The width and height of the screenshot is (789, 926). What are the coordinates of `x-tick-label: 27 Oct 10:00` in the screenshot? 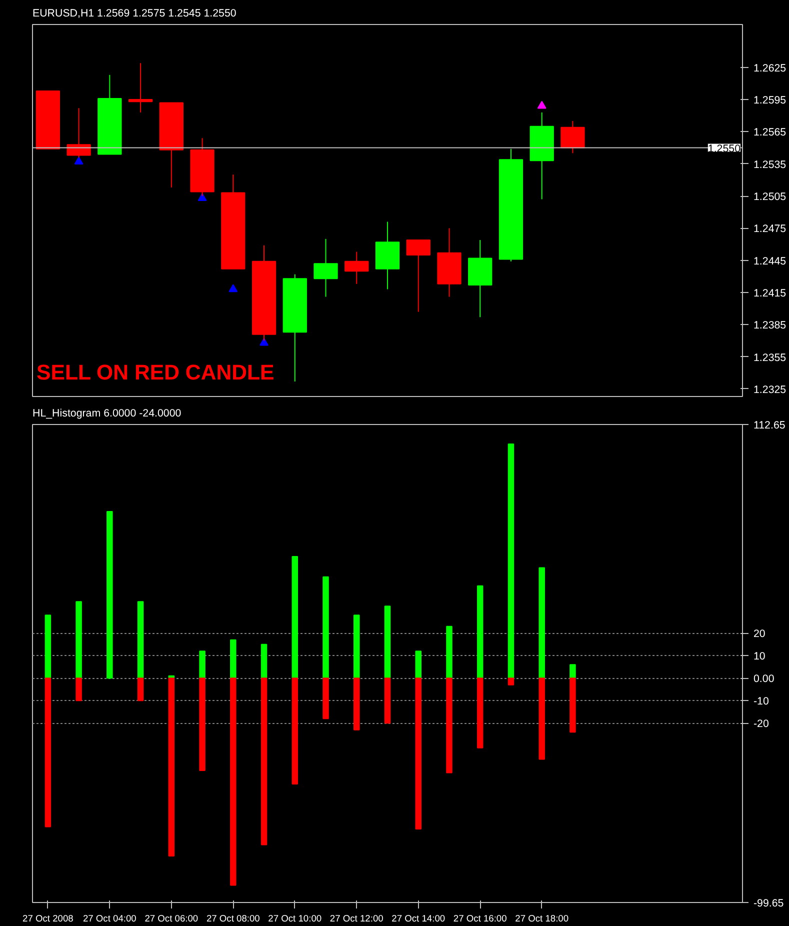 It's located at (295, 919).